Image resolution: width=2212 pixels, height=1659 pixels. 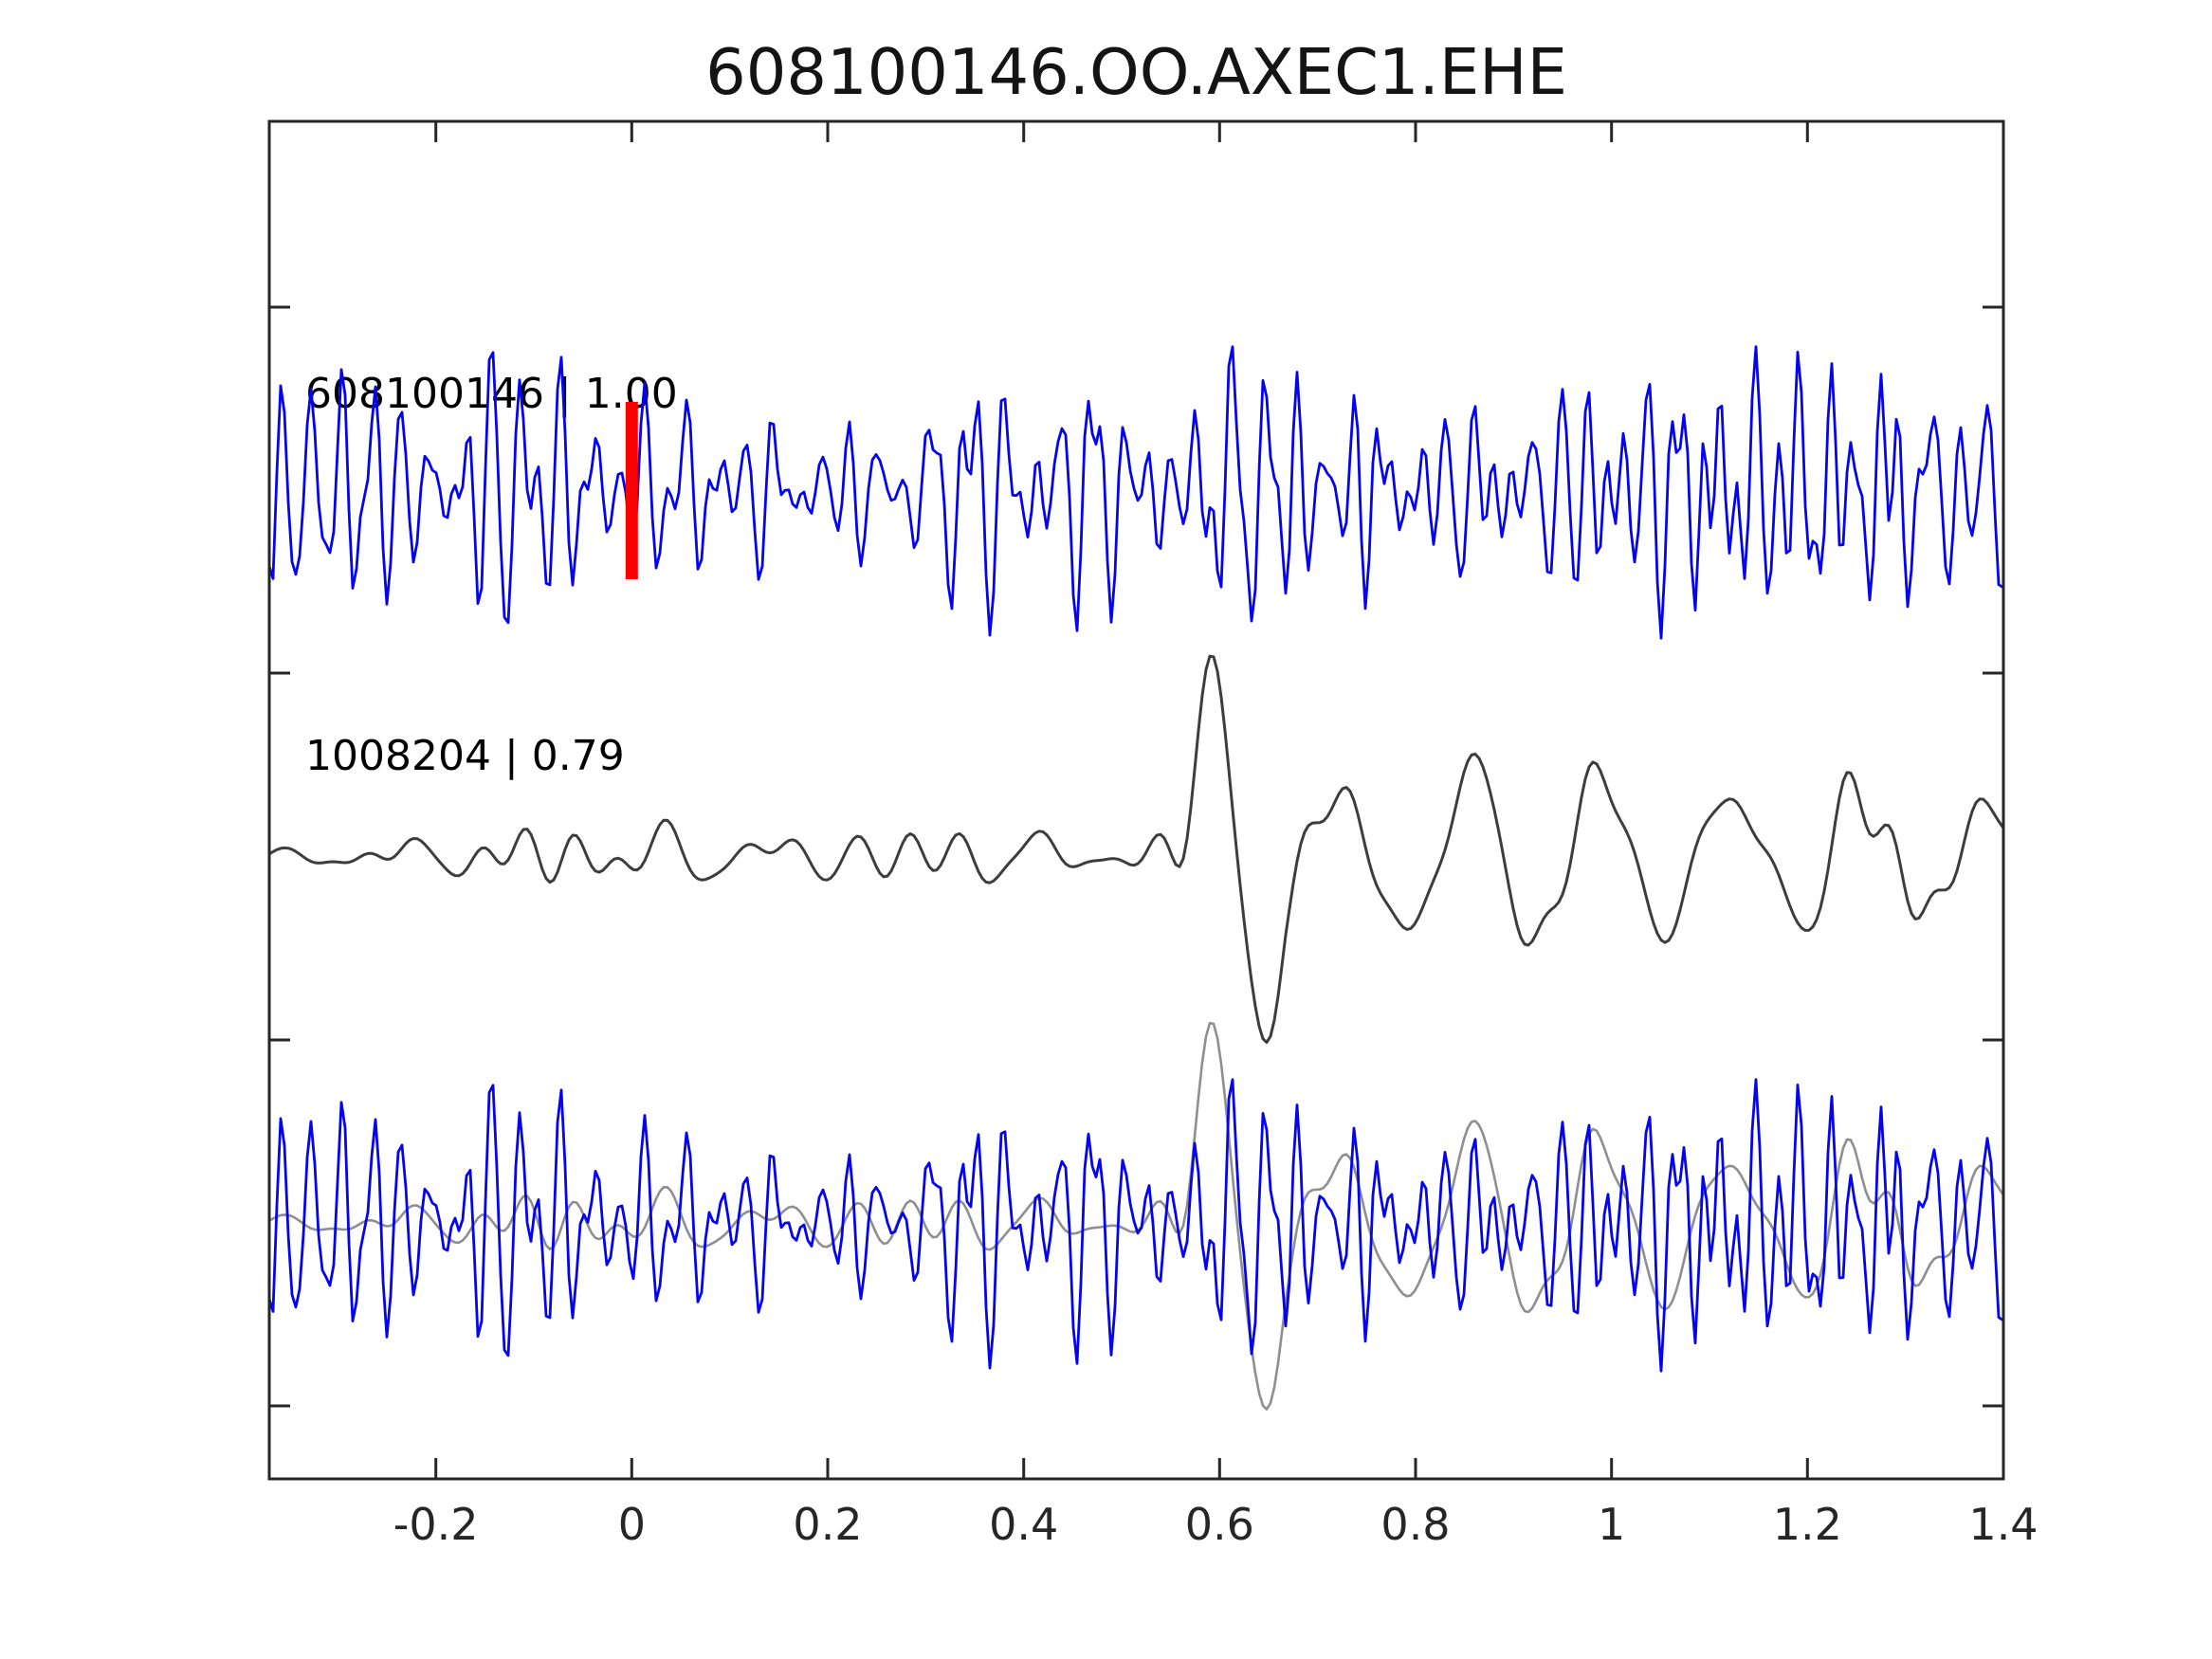 I want to click on x-tick-label: 0.4, so click(x=1024, y=1524).